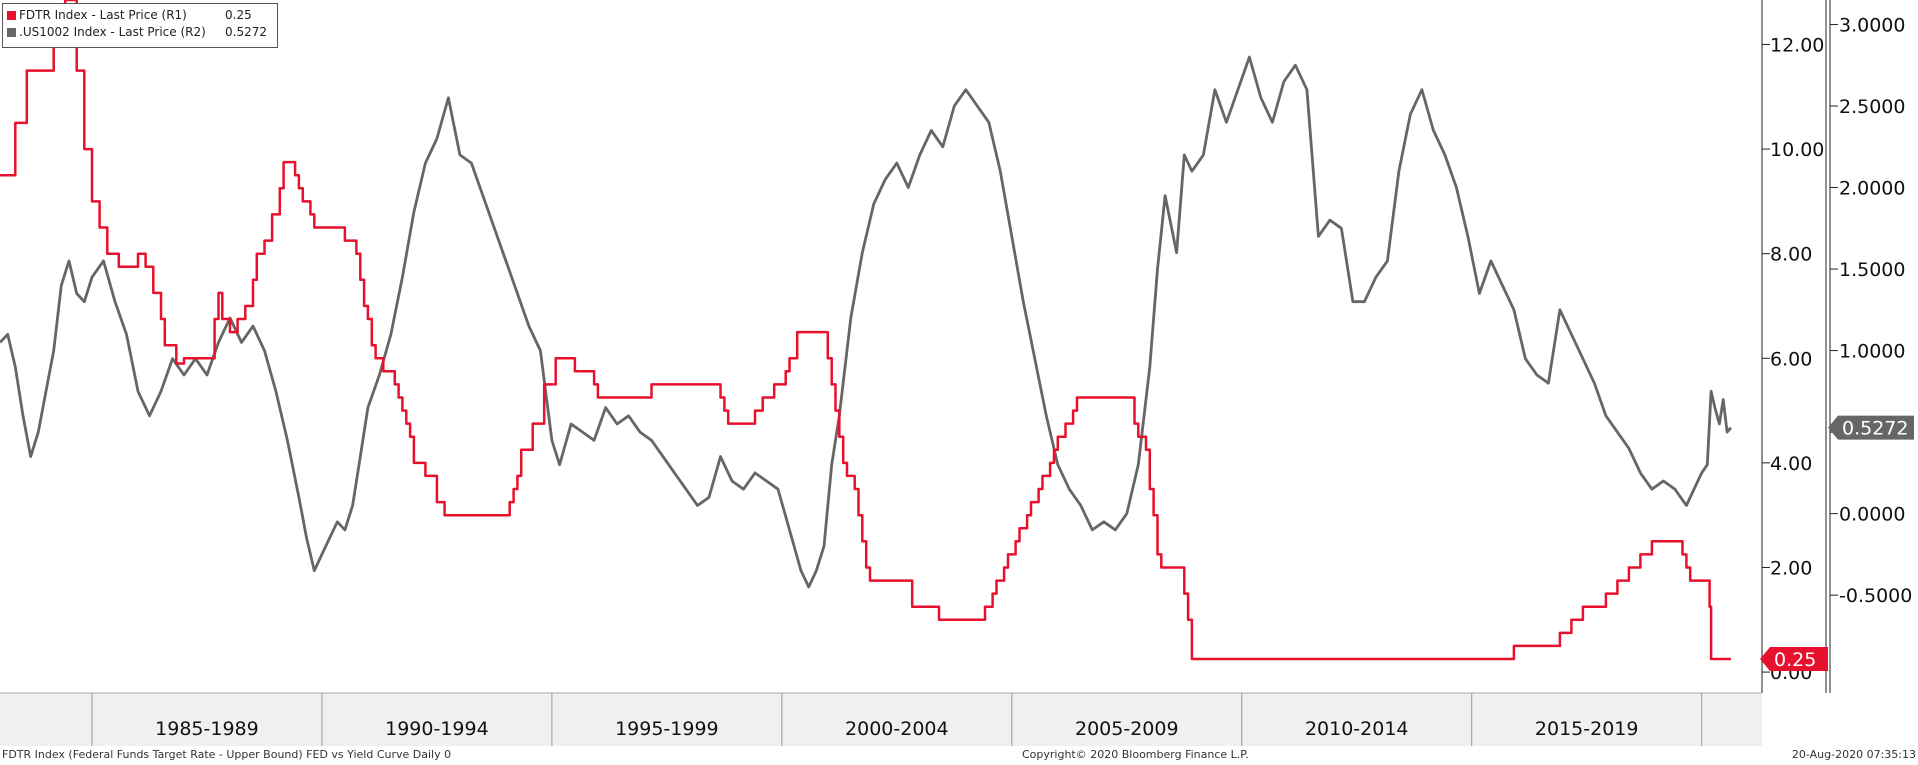  I want to click on x-tick-label: 1990-1994, so click(437, 729).